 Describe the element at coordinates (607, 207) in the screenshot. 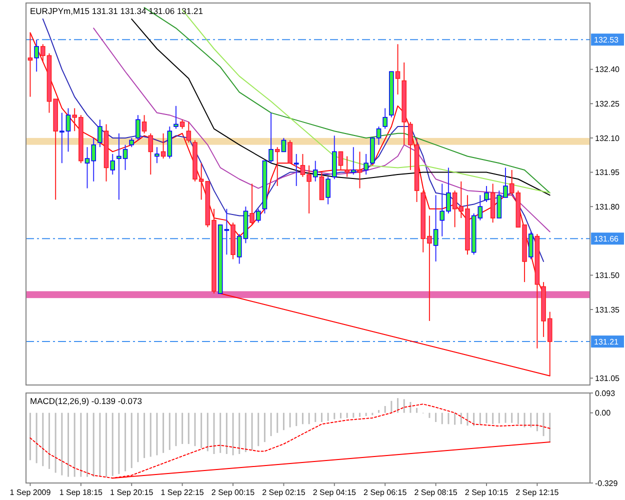

I see `y-tick-label: 131.80` at that location.